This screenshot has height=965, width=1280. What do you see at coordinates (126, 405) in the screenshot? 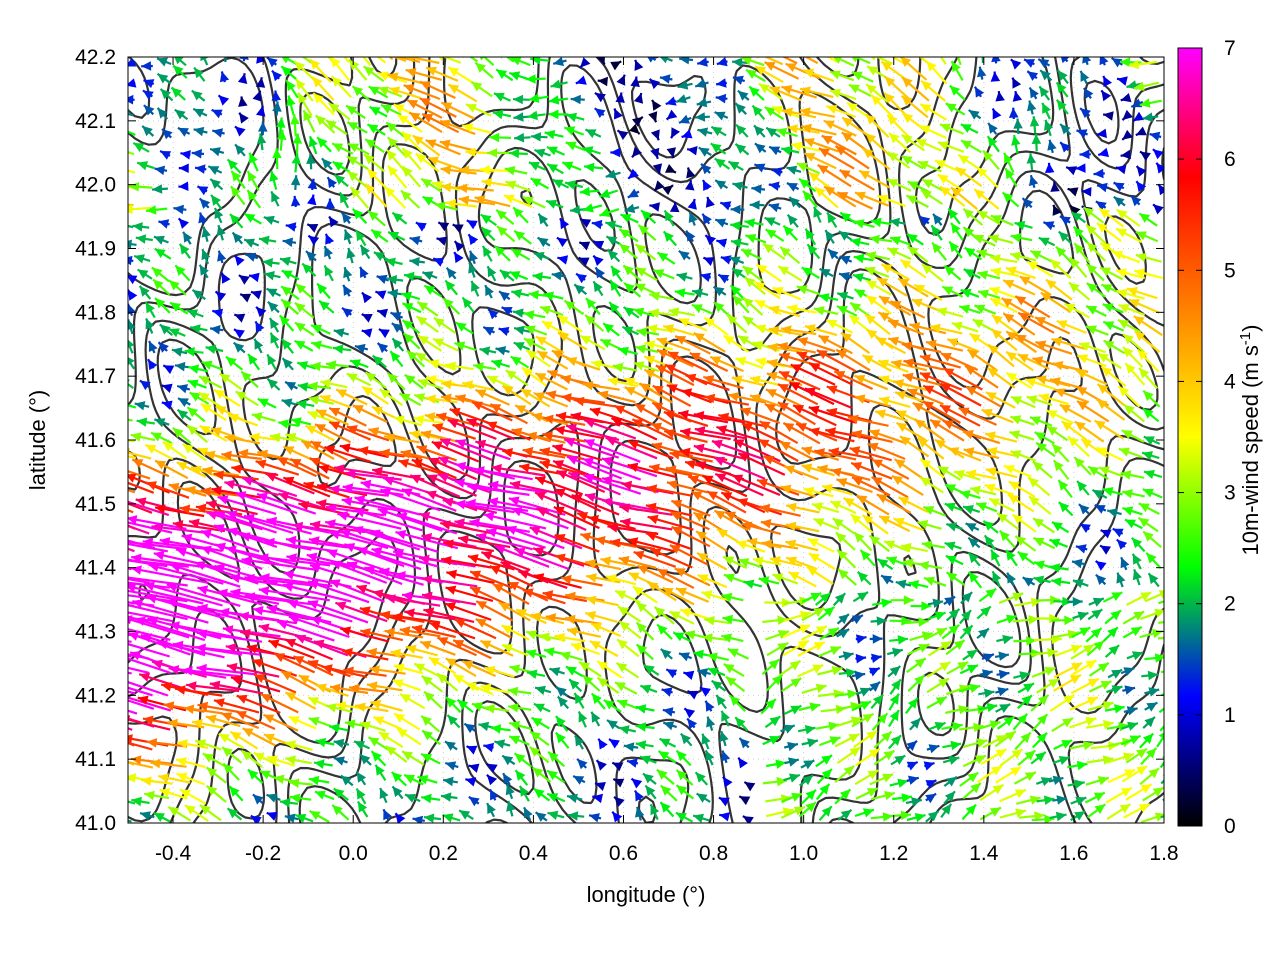
I see `wind-vector-shaft` at bounding box center [126, 405].